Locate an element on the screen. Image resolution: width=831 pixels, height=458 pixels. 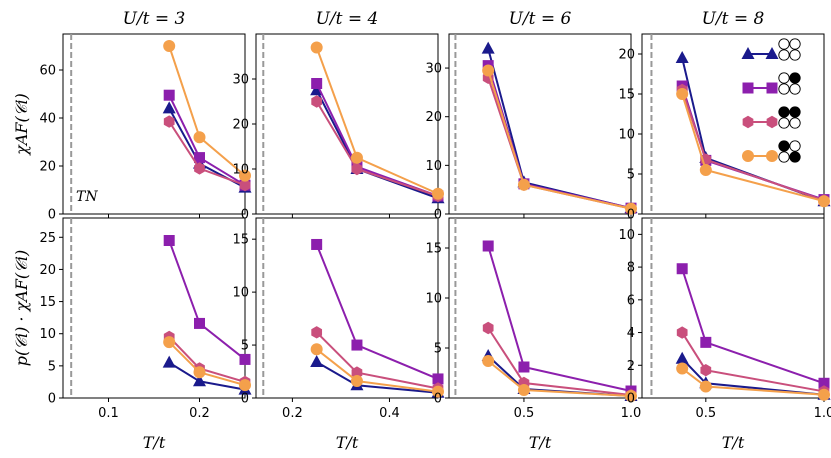
panel-8: 0 2 4 6 8 10 0.5 1.0 T/t is located at coordinates (724, 334).